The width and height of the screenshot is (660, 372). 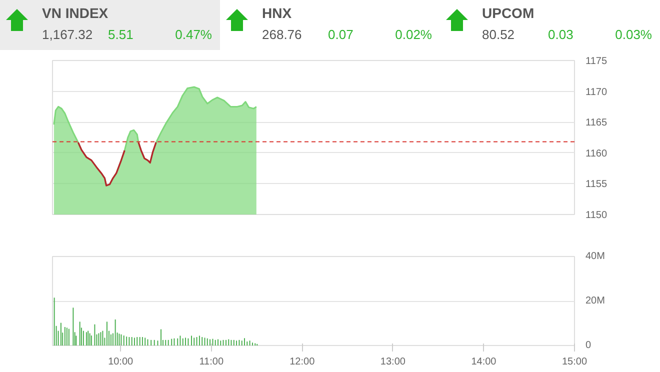 I want to click on y-tick-label: 20M, so click(x=595, y=301).